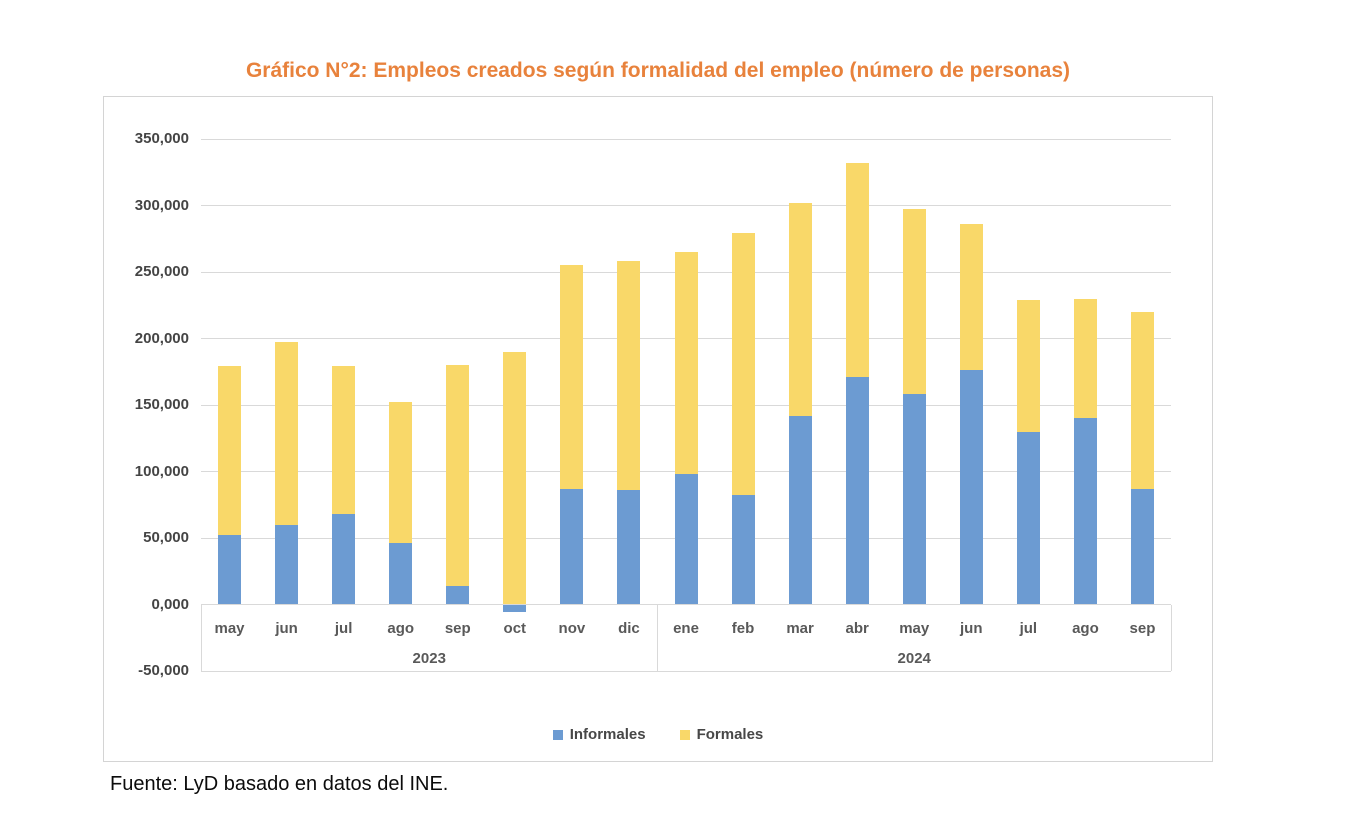  Describe the element at coordinates (515, 628) in the screenshot. I see `x-tick-label: oct` at that location.